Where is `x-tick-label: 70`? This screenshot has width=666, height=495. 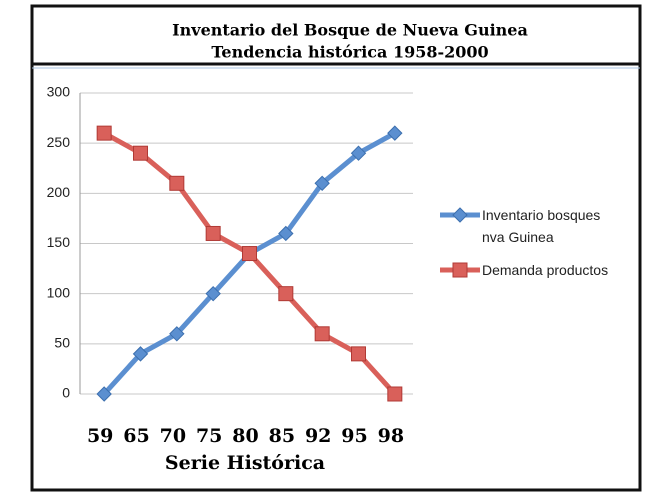
x-tick-label: 70 is located at coordinates (173, 436).